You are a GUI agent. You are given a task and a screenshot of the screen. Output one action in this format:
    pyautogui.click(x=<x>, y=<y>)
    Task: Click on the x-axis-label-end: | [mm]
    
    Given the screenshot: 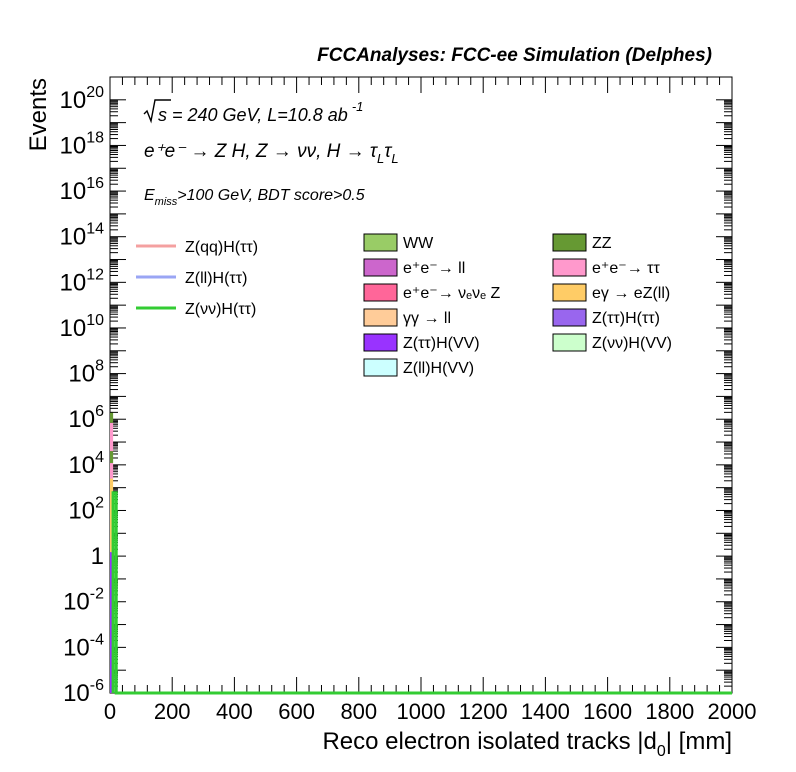 What is the action you would take?
    pyautogui.click(x=699, y=741)
    